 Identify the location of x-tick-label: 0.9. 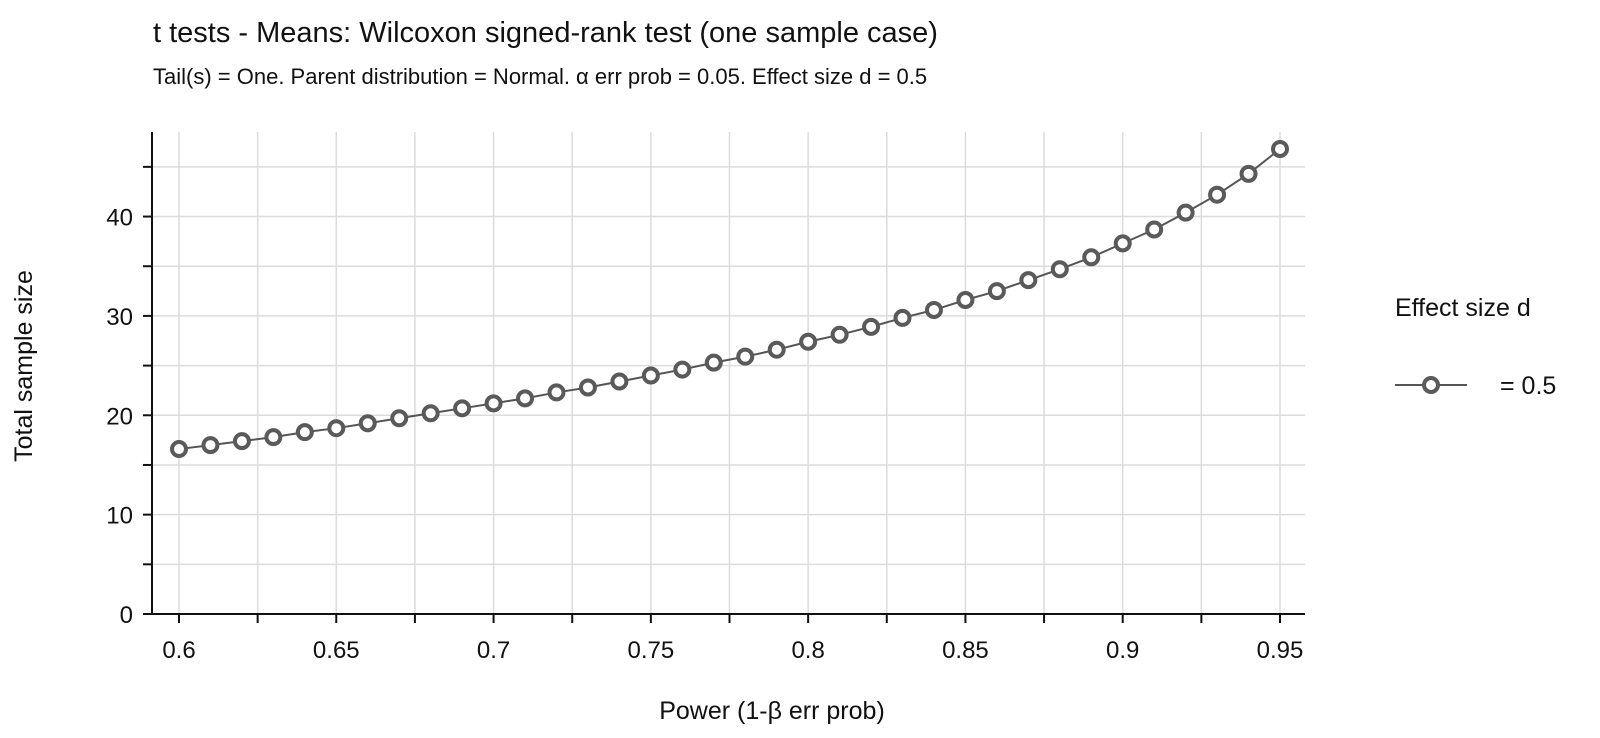
(1122, 650).